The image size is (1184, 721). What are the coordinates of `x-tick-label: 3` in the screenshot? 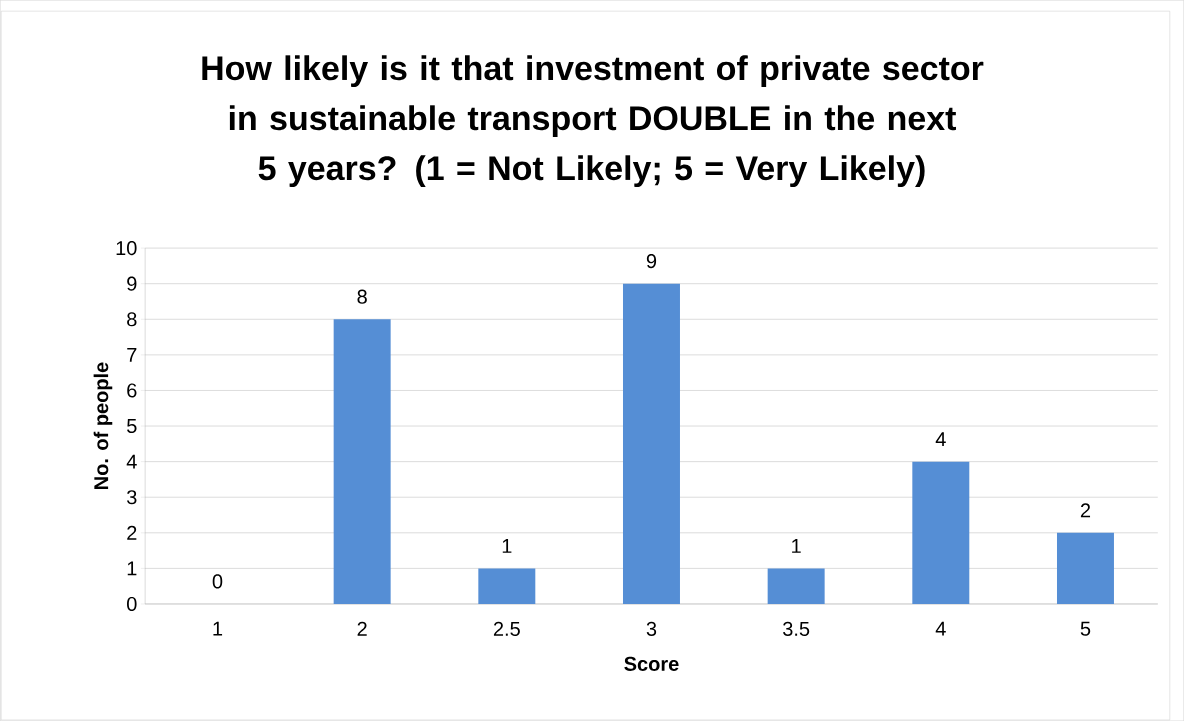 It's located at (651, 628).